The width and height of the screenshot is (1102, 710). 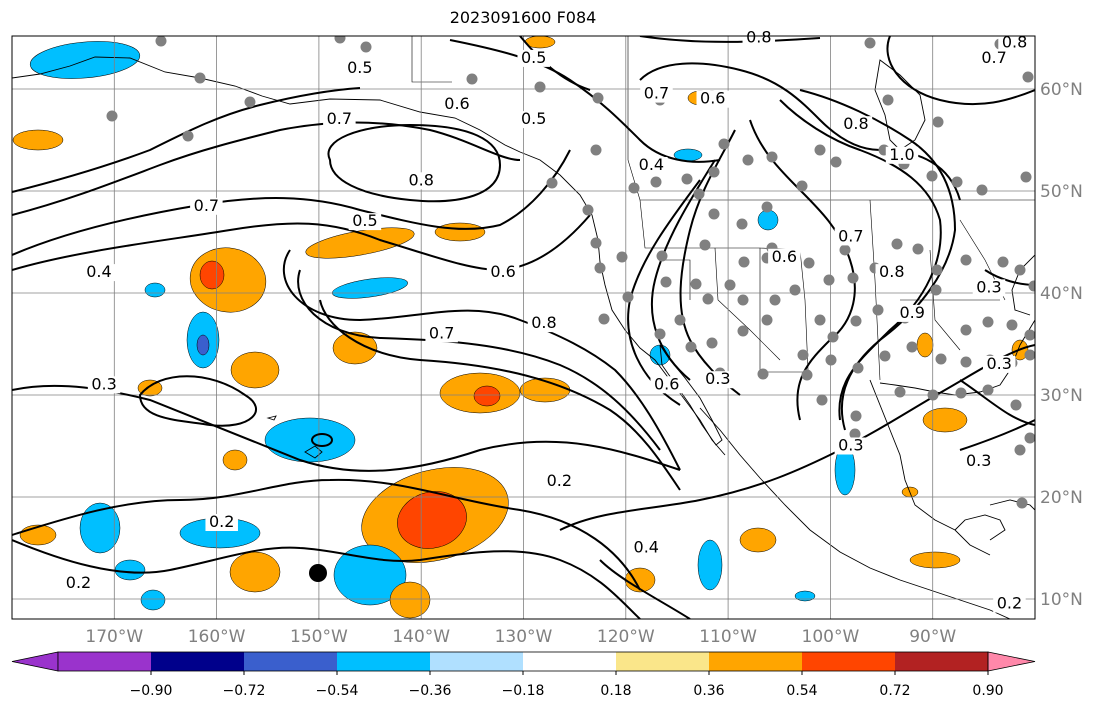 What do you see at coordinates (114, 637) in the screenshot?
I see `longitude-label: 170°W` at bounding box center [114, 637].